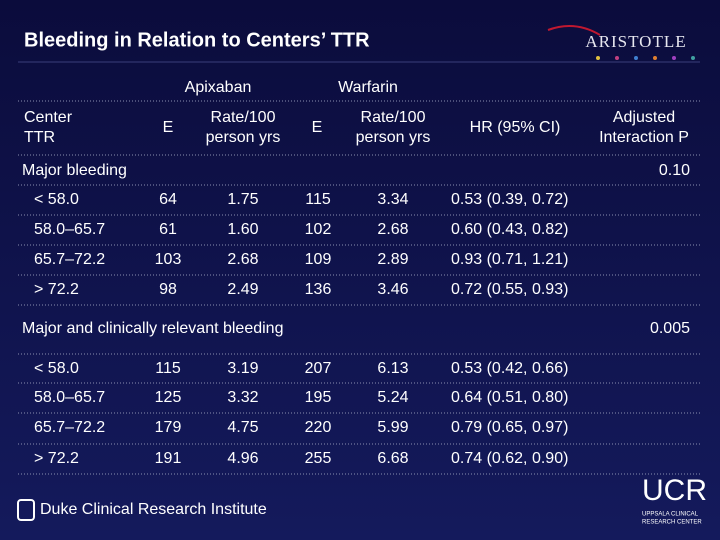 The width and height of the screenshot is (720, 540). Describe the element at coordinates (635, 41) in the screenshot. I see `logo-text: ARISTOTLE` at that location.